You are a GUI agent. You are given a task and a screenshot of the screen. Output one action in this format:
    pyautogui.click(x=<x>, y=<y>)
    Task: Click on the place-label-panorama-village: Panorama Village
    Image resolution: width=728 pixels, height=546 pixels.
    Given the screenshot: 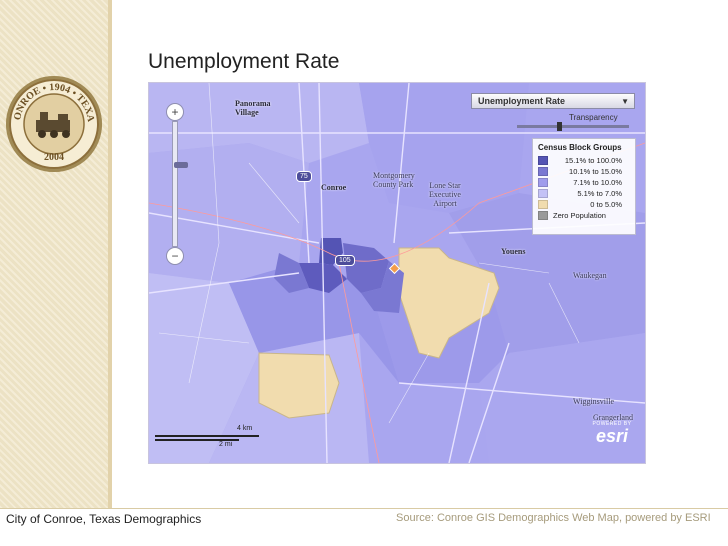 What is the action you would take?
    pyautogui.click(x=253, y=108)
    